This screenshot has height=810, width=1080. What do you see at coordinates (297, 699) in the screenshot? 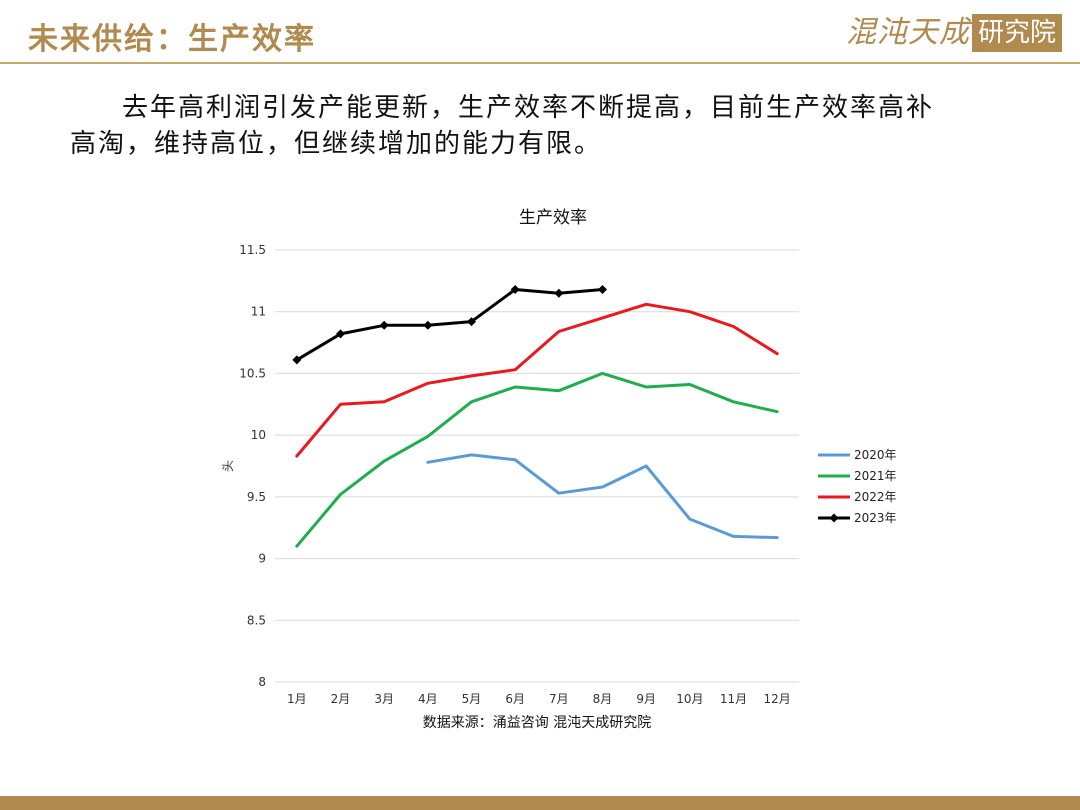
I see `x-tick-label: 1月` at bounding box center [297, 699].